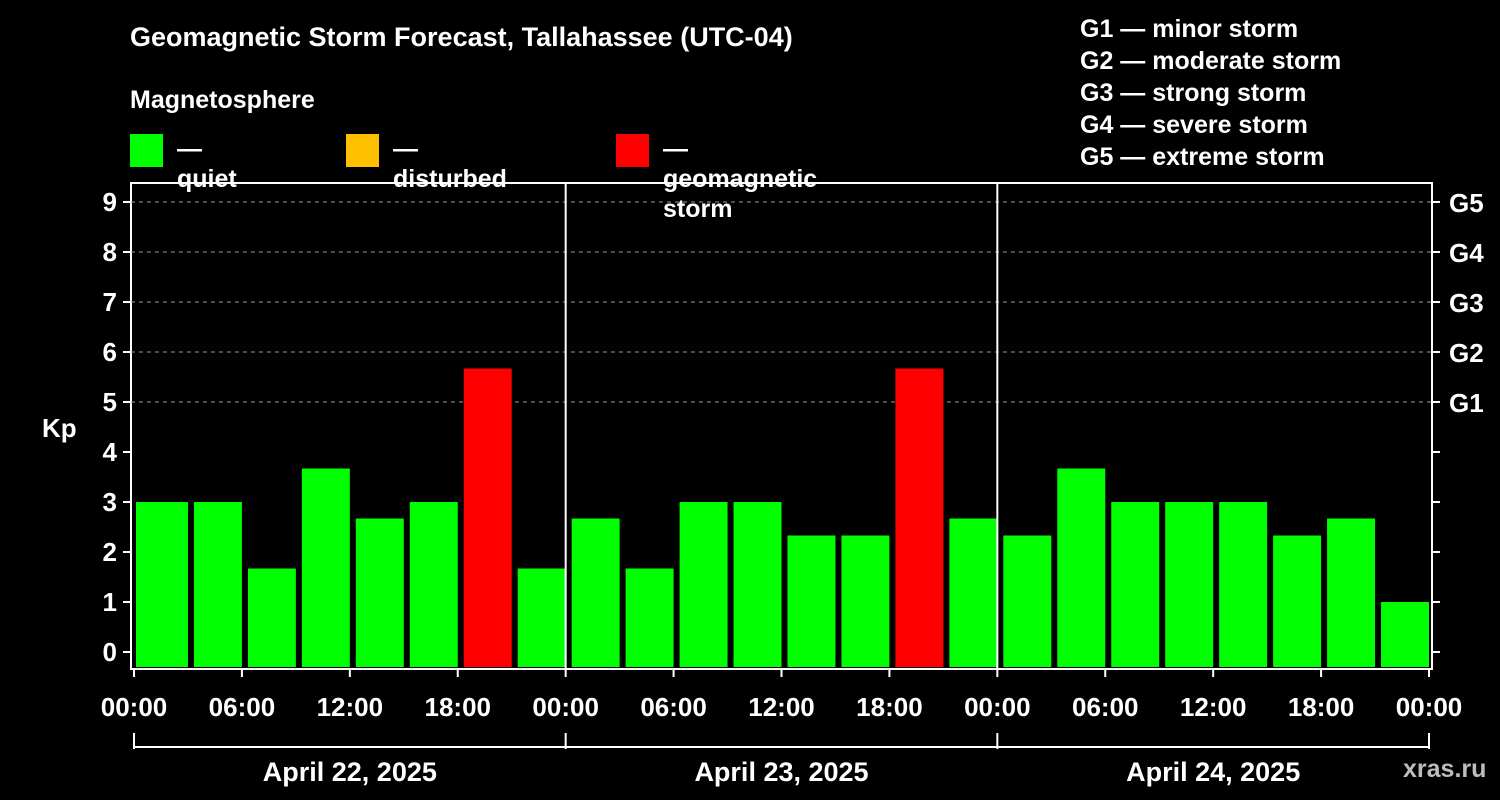  I want to click on magnetosphere-label: Magnetosphere, so click(222, 100).